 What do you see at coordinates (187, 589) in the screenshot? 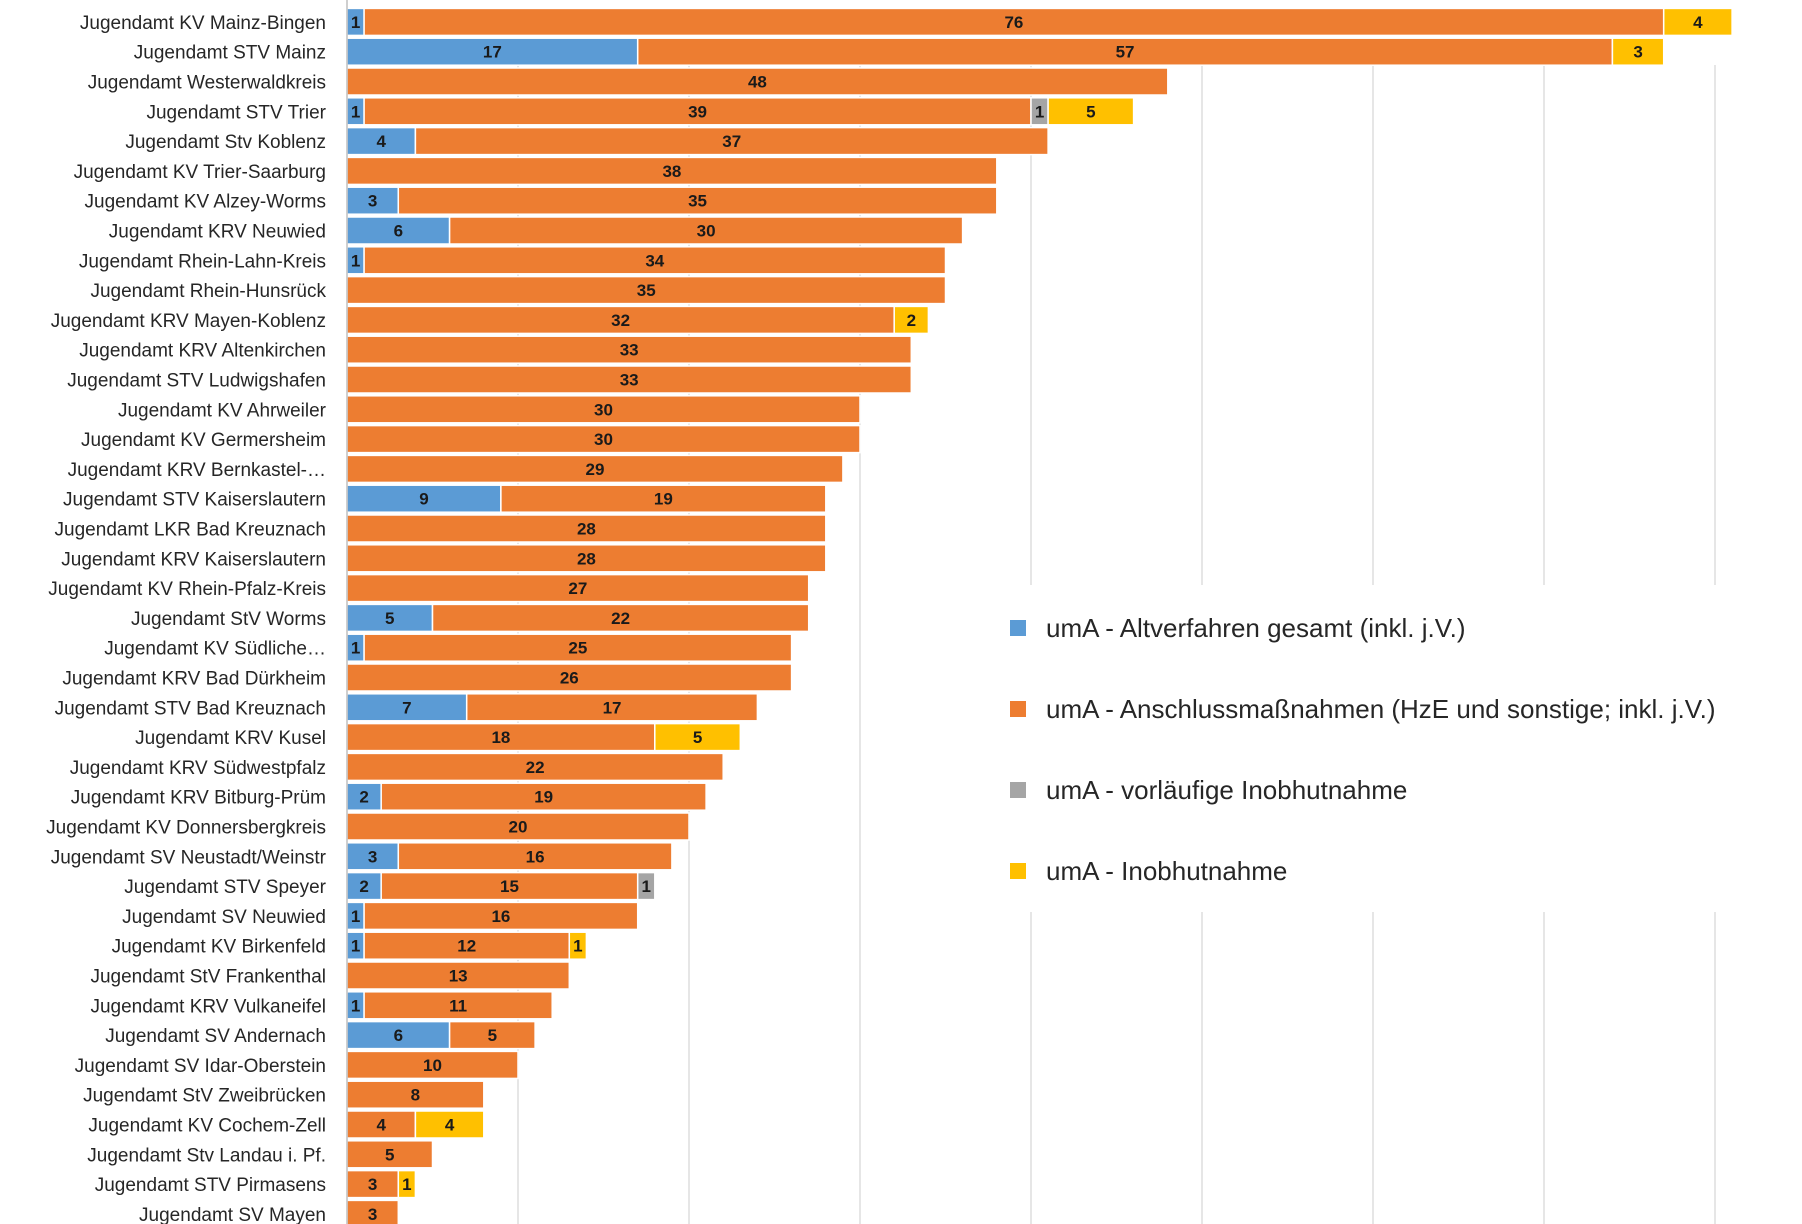
I see `category-label: Jugendamt KV Rhein-Pfalz-Kreis` at bounding box center [187, 589].